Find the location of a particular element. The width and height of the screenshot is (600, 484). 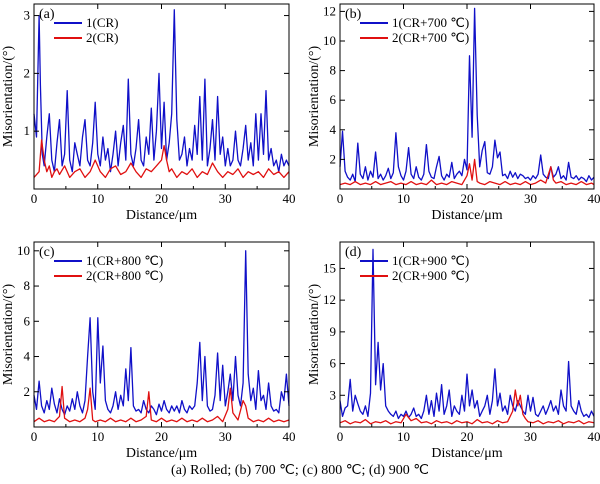

legend-label: 1(CR) is located at coordinates (102, 22).